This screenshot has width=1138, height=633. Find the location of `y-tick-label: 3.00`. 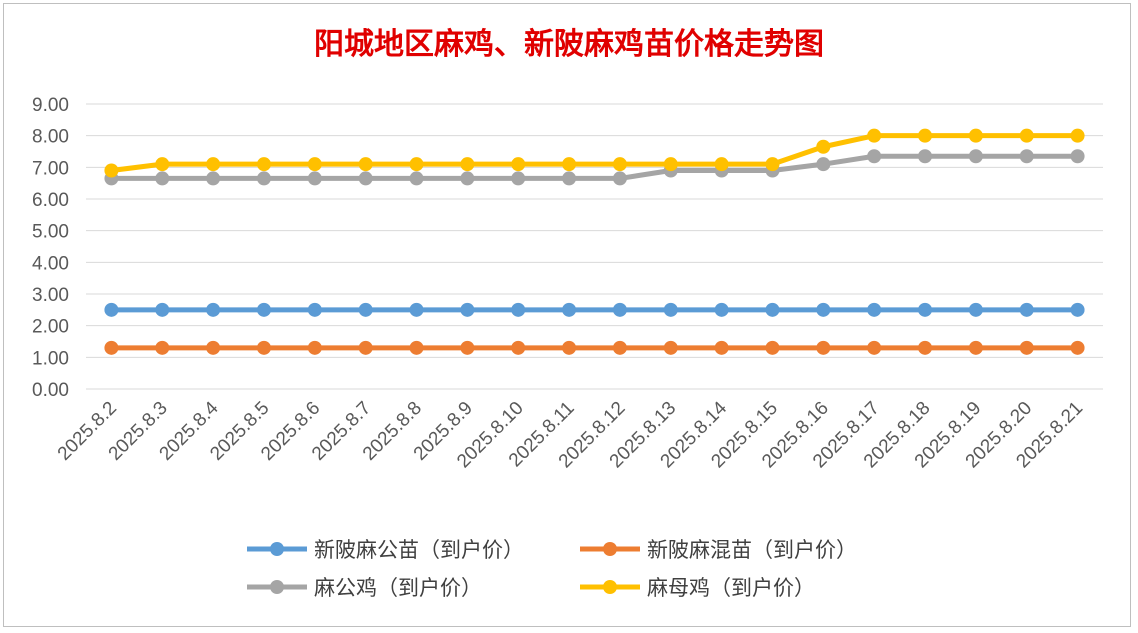

y-tick-label: 3.00 is located at coordinates (50, 295).